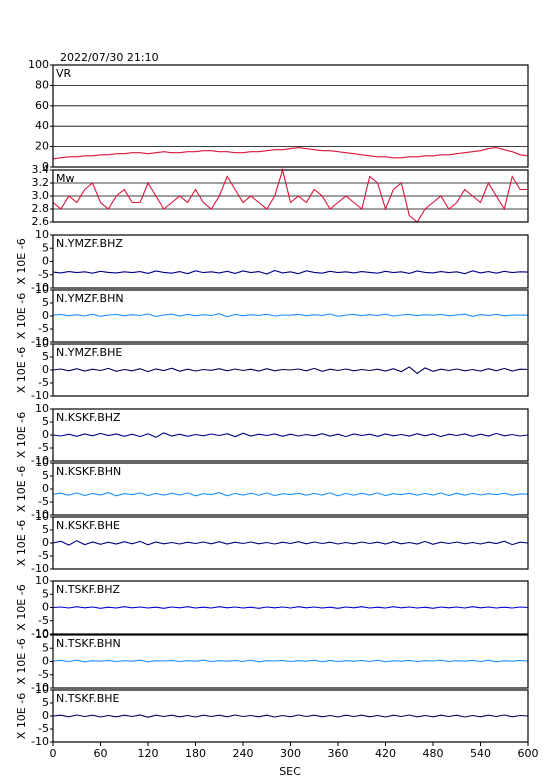  What do you see at coordinates (290, 753) in the screenshot?
I see `x-tick-label: 300` at bounding box center [290, 753].